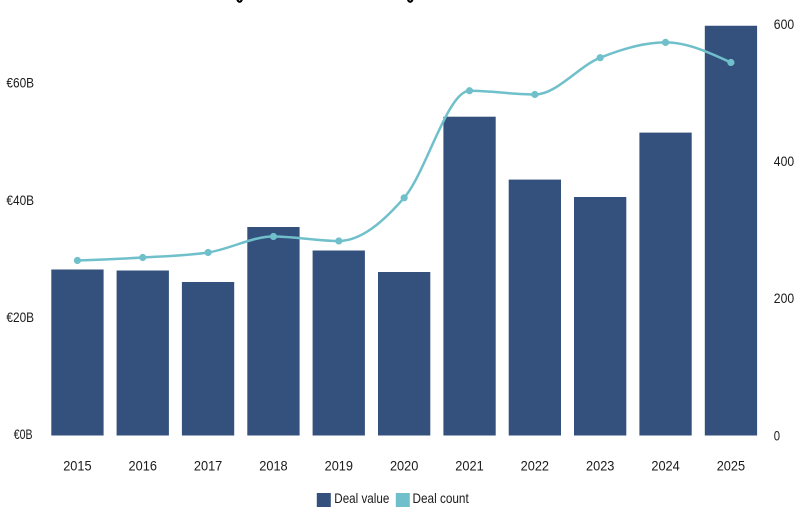  What do you see at coordinates (20, 83) in the screenshot?
I see `svg-text: €60B` at bounding box center [20, 83].